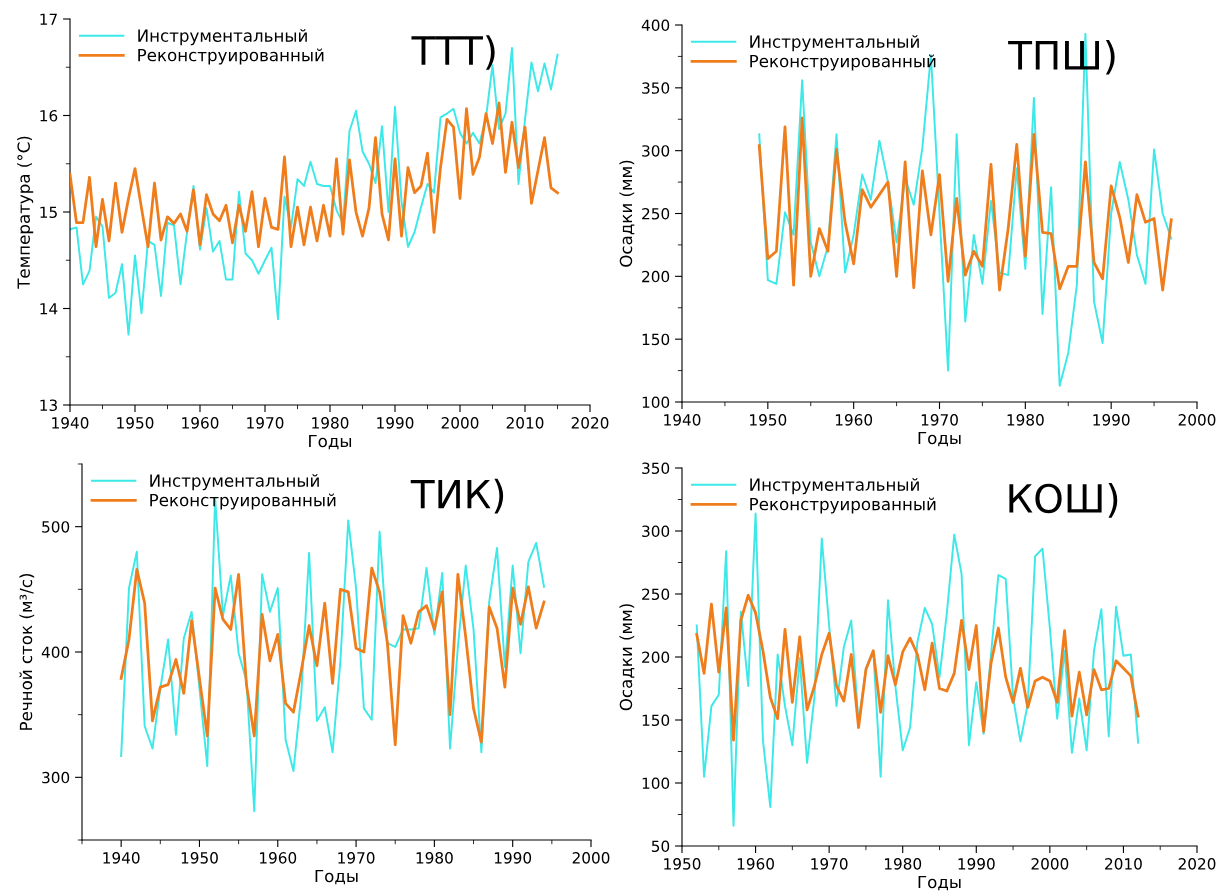 Image resolution: width=1218 pixels, height=896 pixels. What do you see at coordinates (56, 527) in the screenshot?
I see `y-tick-label: 500` at bounding box center [56, 527].